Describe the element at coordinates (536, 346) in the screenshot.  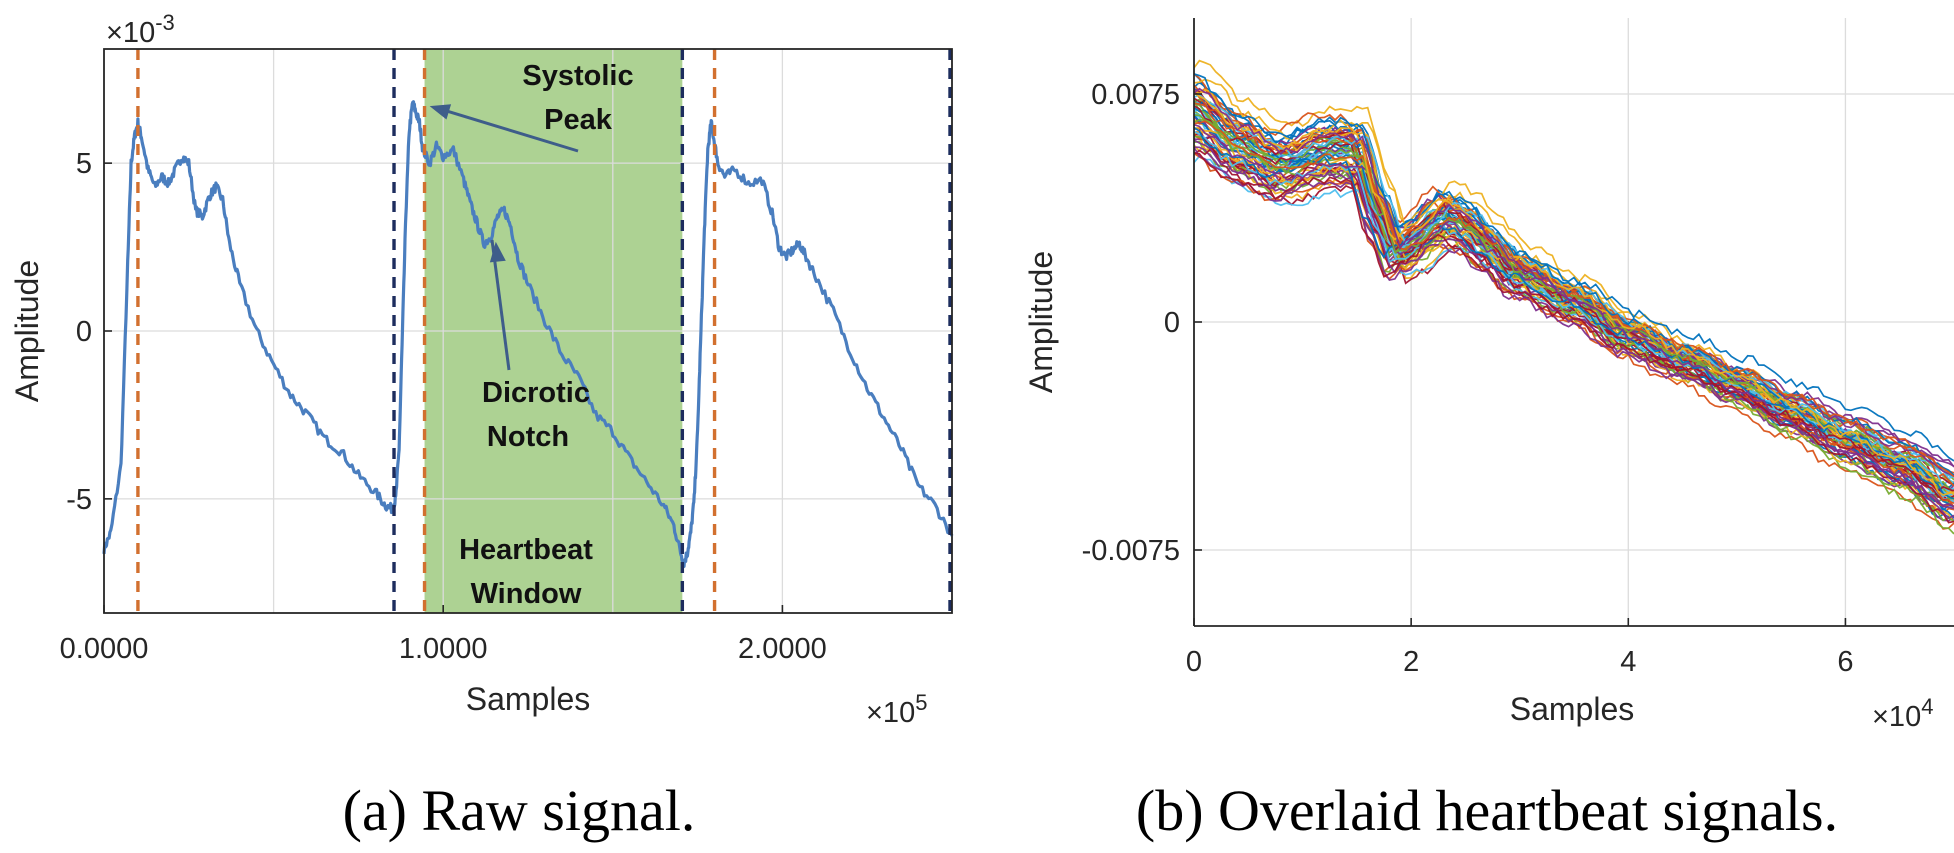
I see `dicrotic-notch-annotation: Dicrotic Notch` at that location.